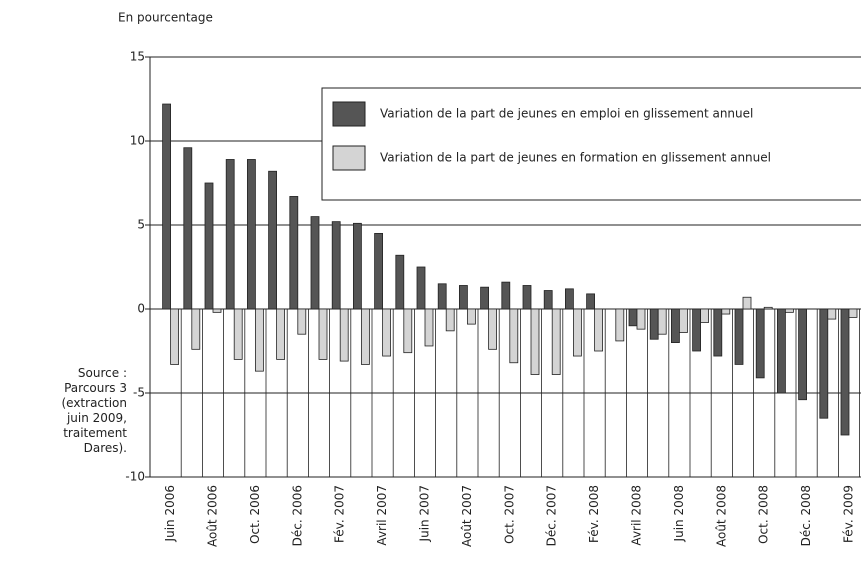  I want to click on x-tick-label: Avril 2007, so click(382, 515).